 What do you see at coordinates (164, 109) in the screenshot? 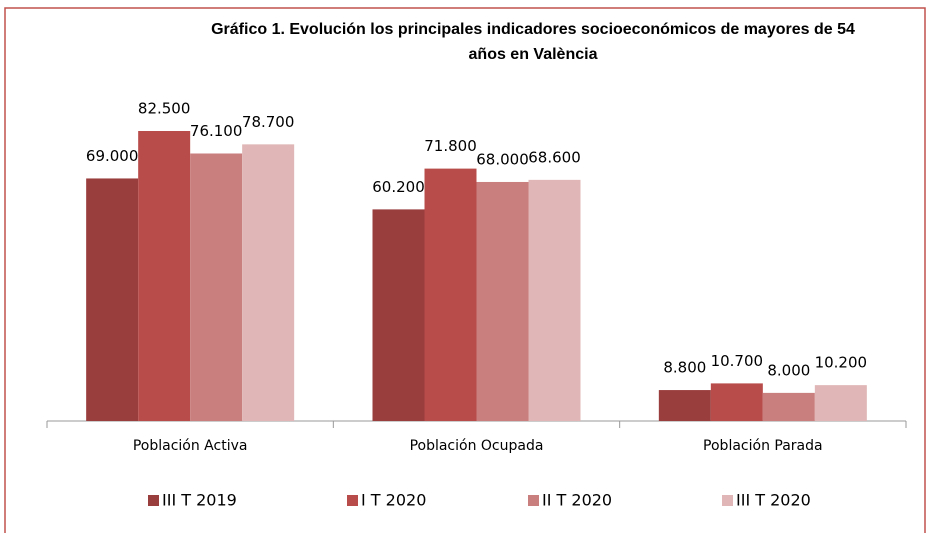
I see `data-label: 82.500` at bounding box center [164, 109].